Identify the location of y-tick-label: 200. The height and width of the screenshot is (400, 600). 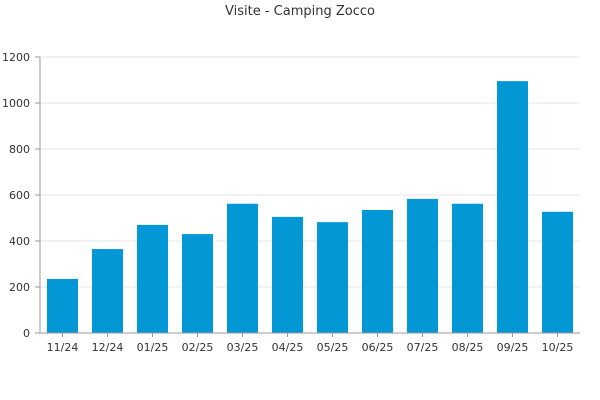
(19, 287).